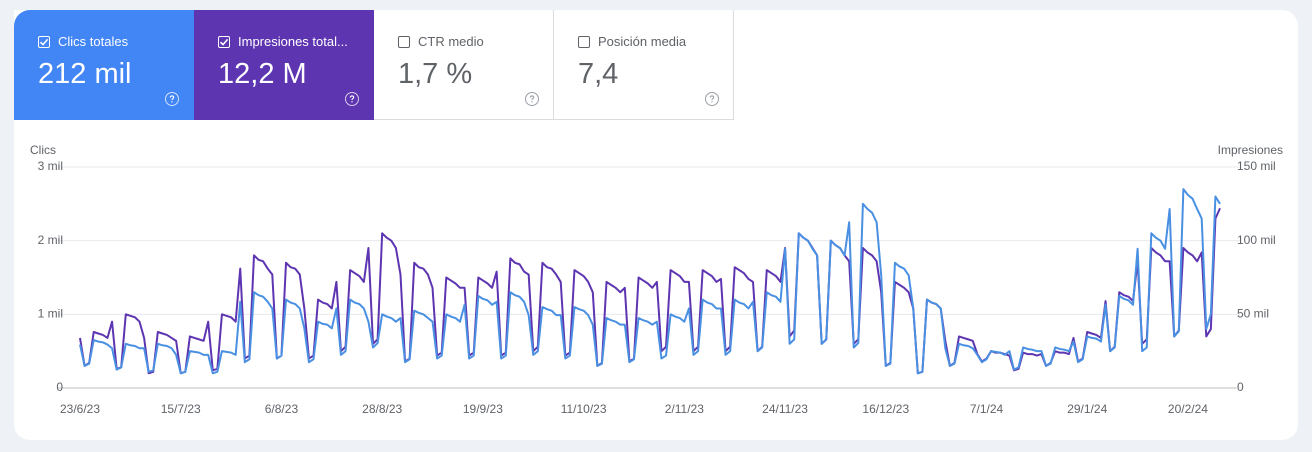  Describe the element at coordinates (987, 409) in the screenshot. I see `x-tick-label: 7/1/24` at that location.